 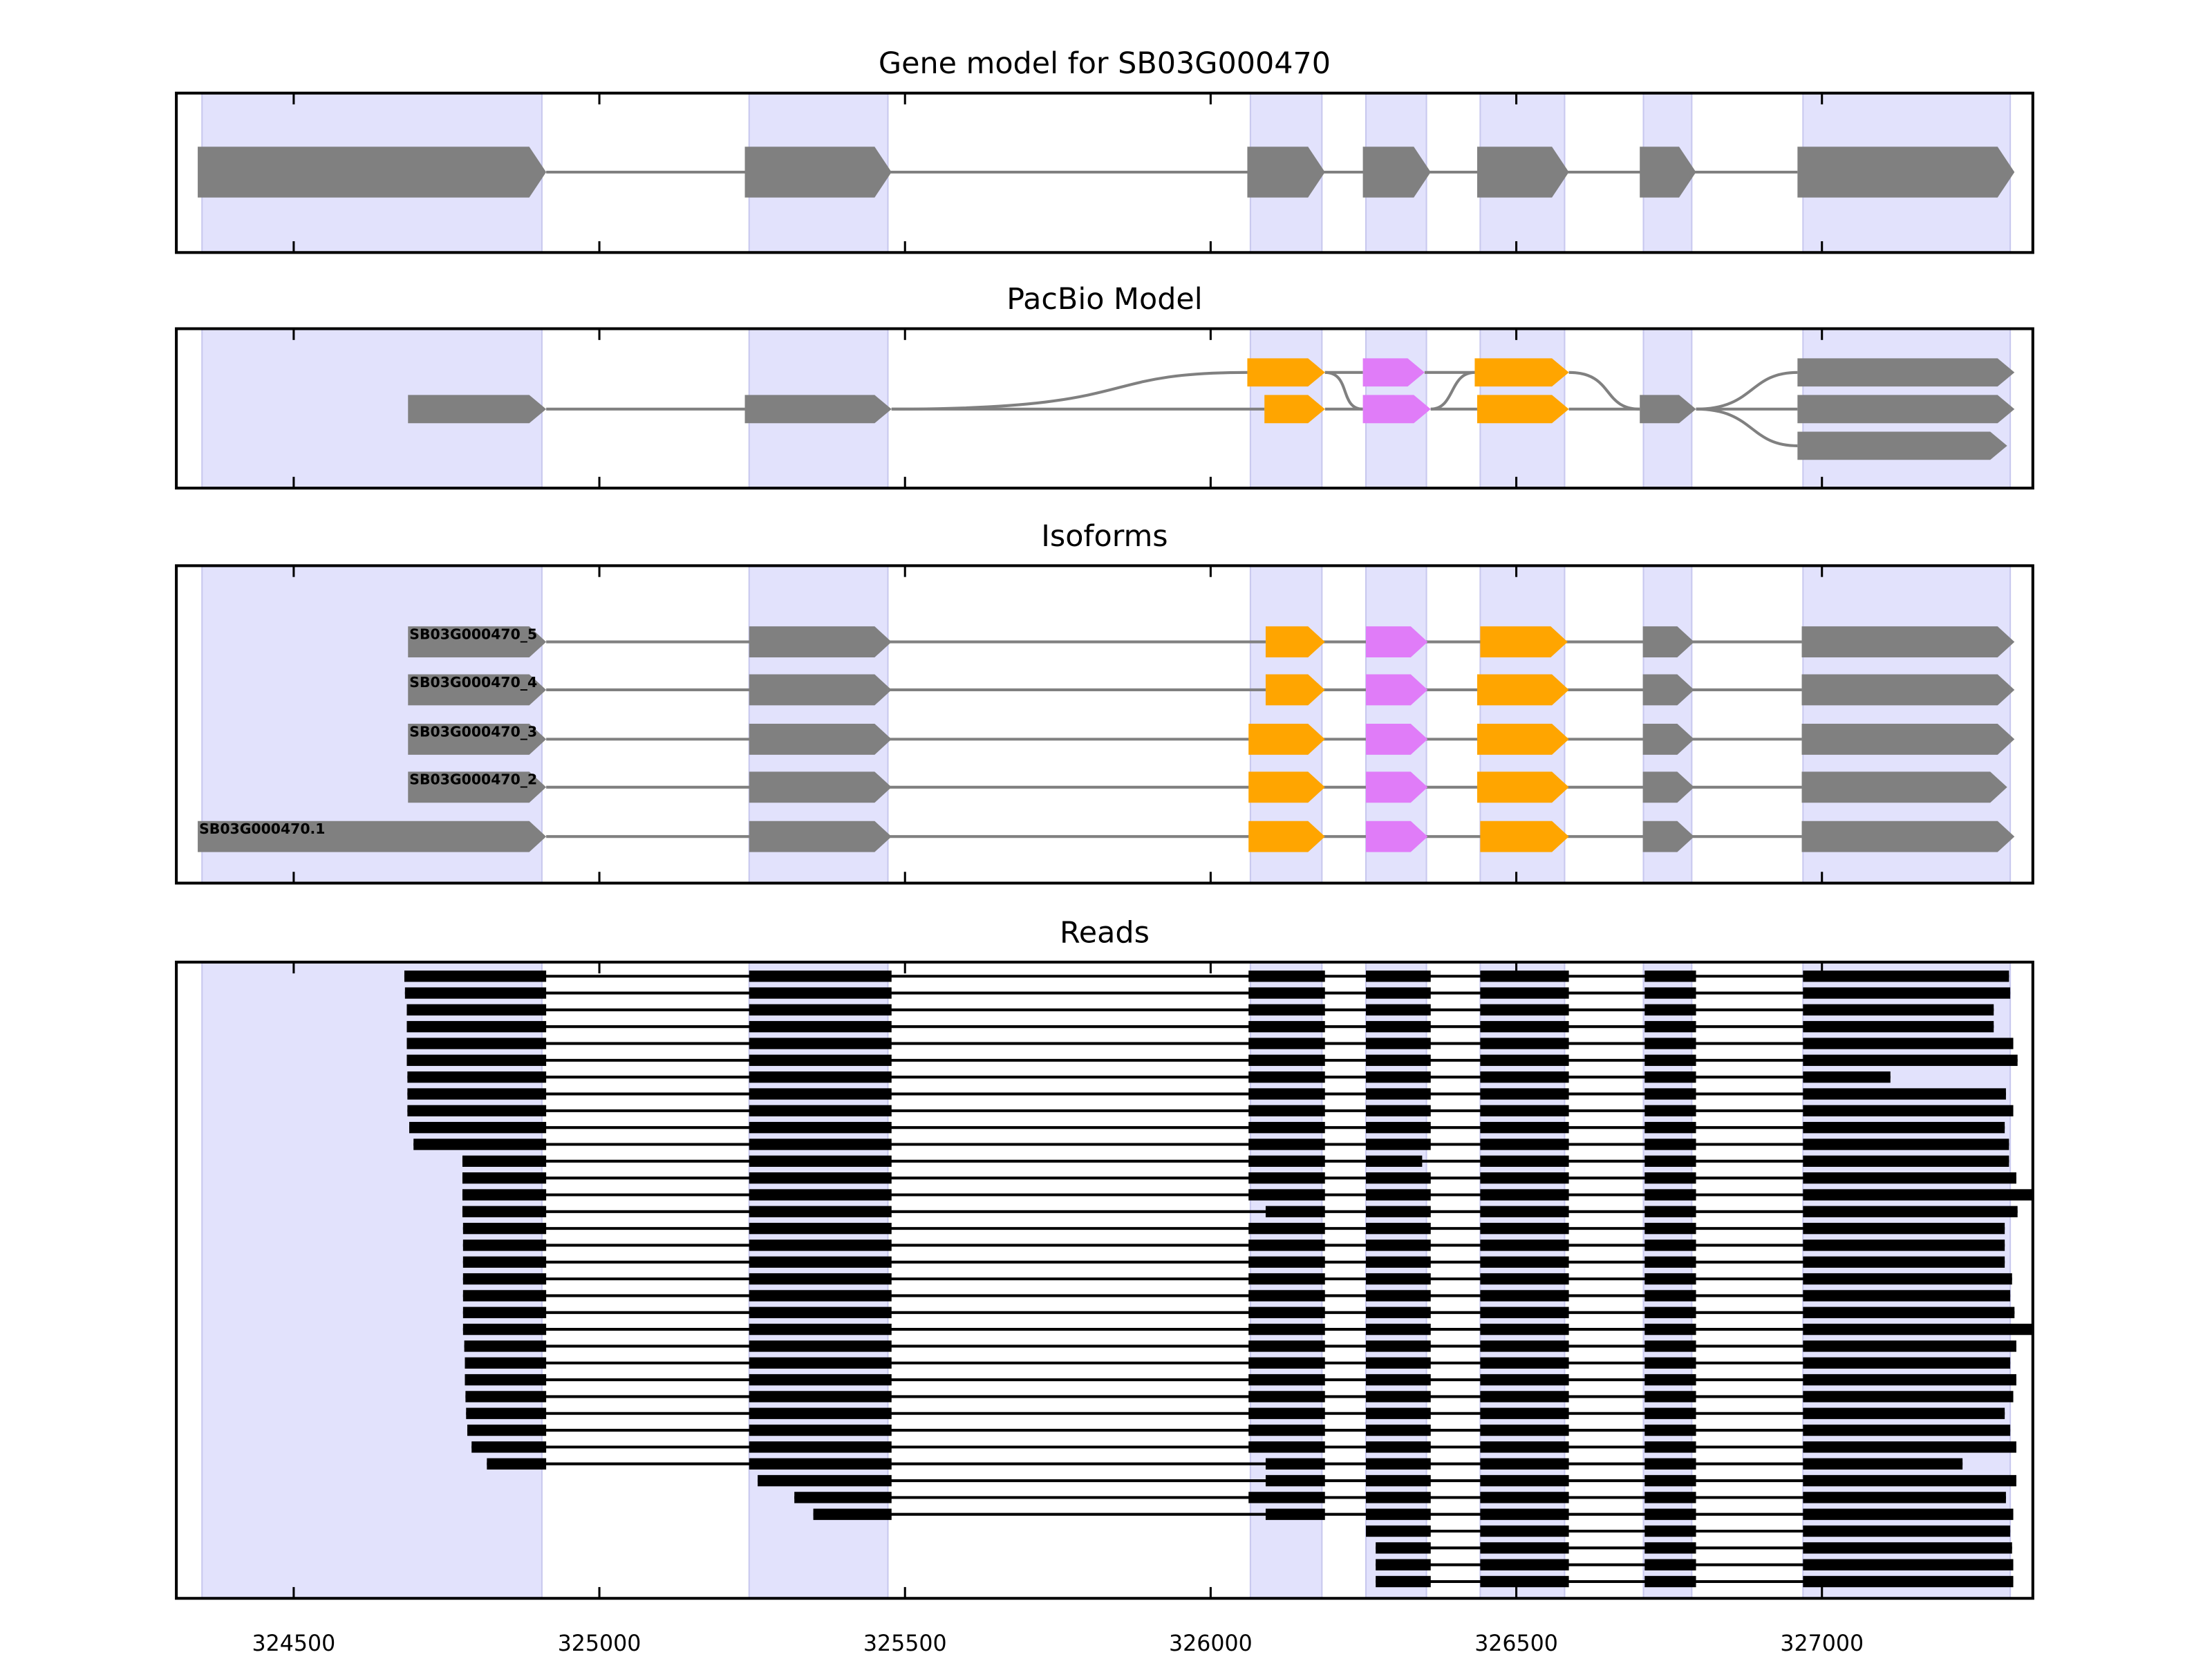 I want to click on panel-gene-model: Gene model for SB03G000470, so click(x=1104, y=150).